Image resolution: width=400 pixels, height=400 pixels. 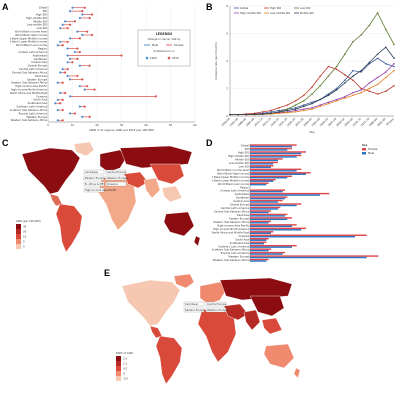 I want to click on x-tick-label: 2050-54, so click(x=324, y=122).